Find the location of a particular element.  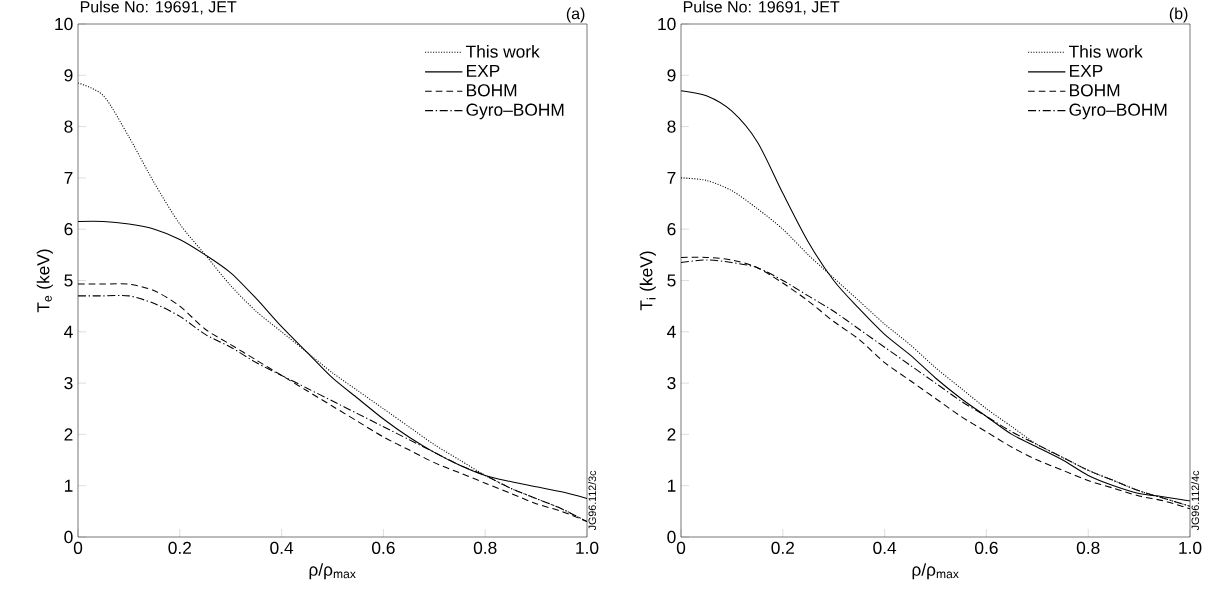

y-axis-title: T$_{i}$ (keV) is located at coordinates (647, 281).